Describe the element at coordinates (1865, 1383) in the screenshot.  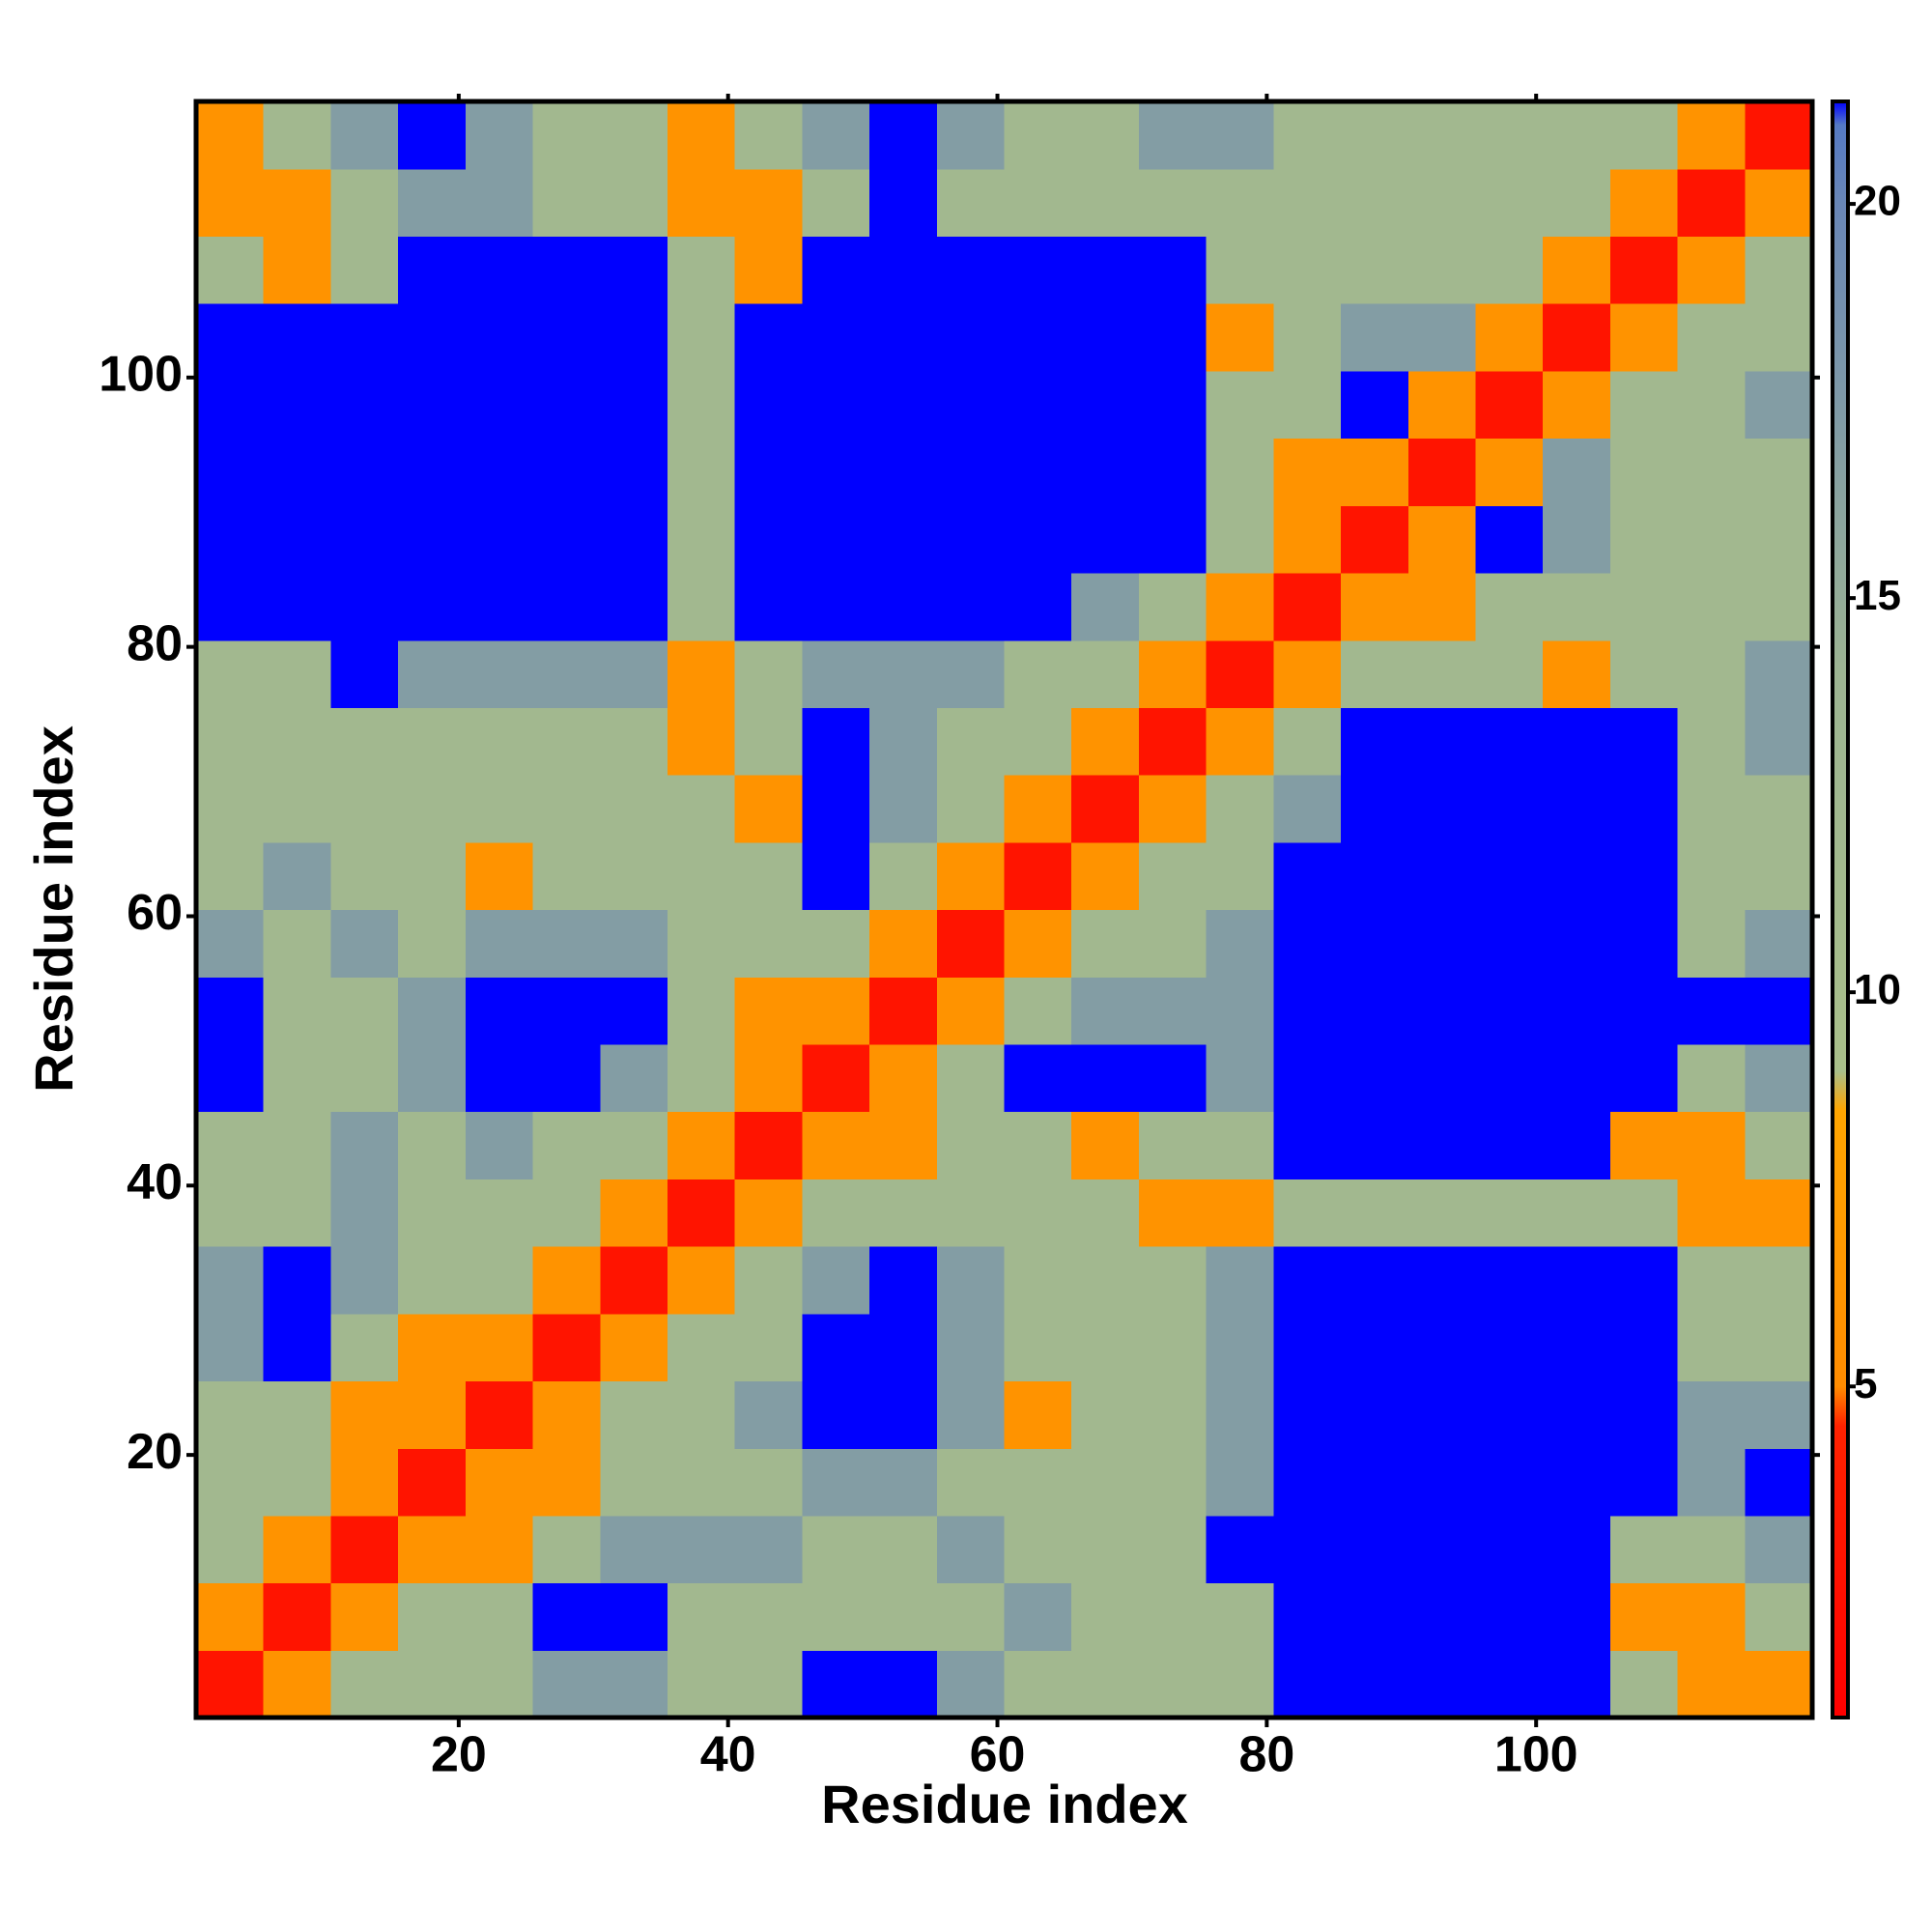
I see `colorbar-tick-label: 5` at that location.